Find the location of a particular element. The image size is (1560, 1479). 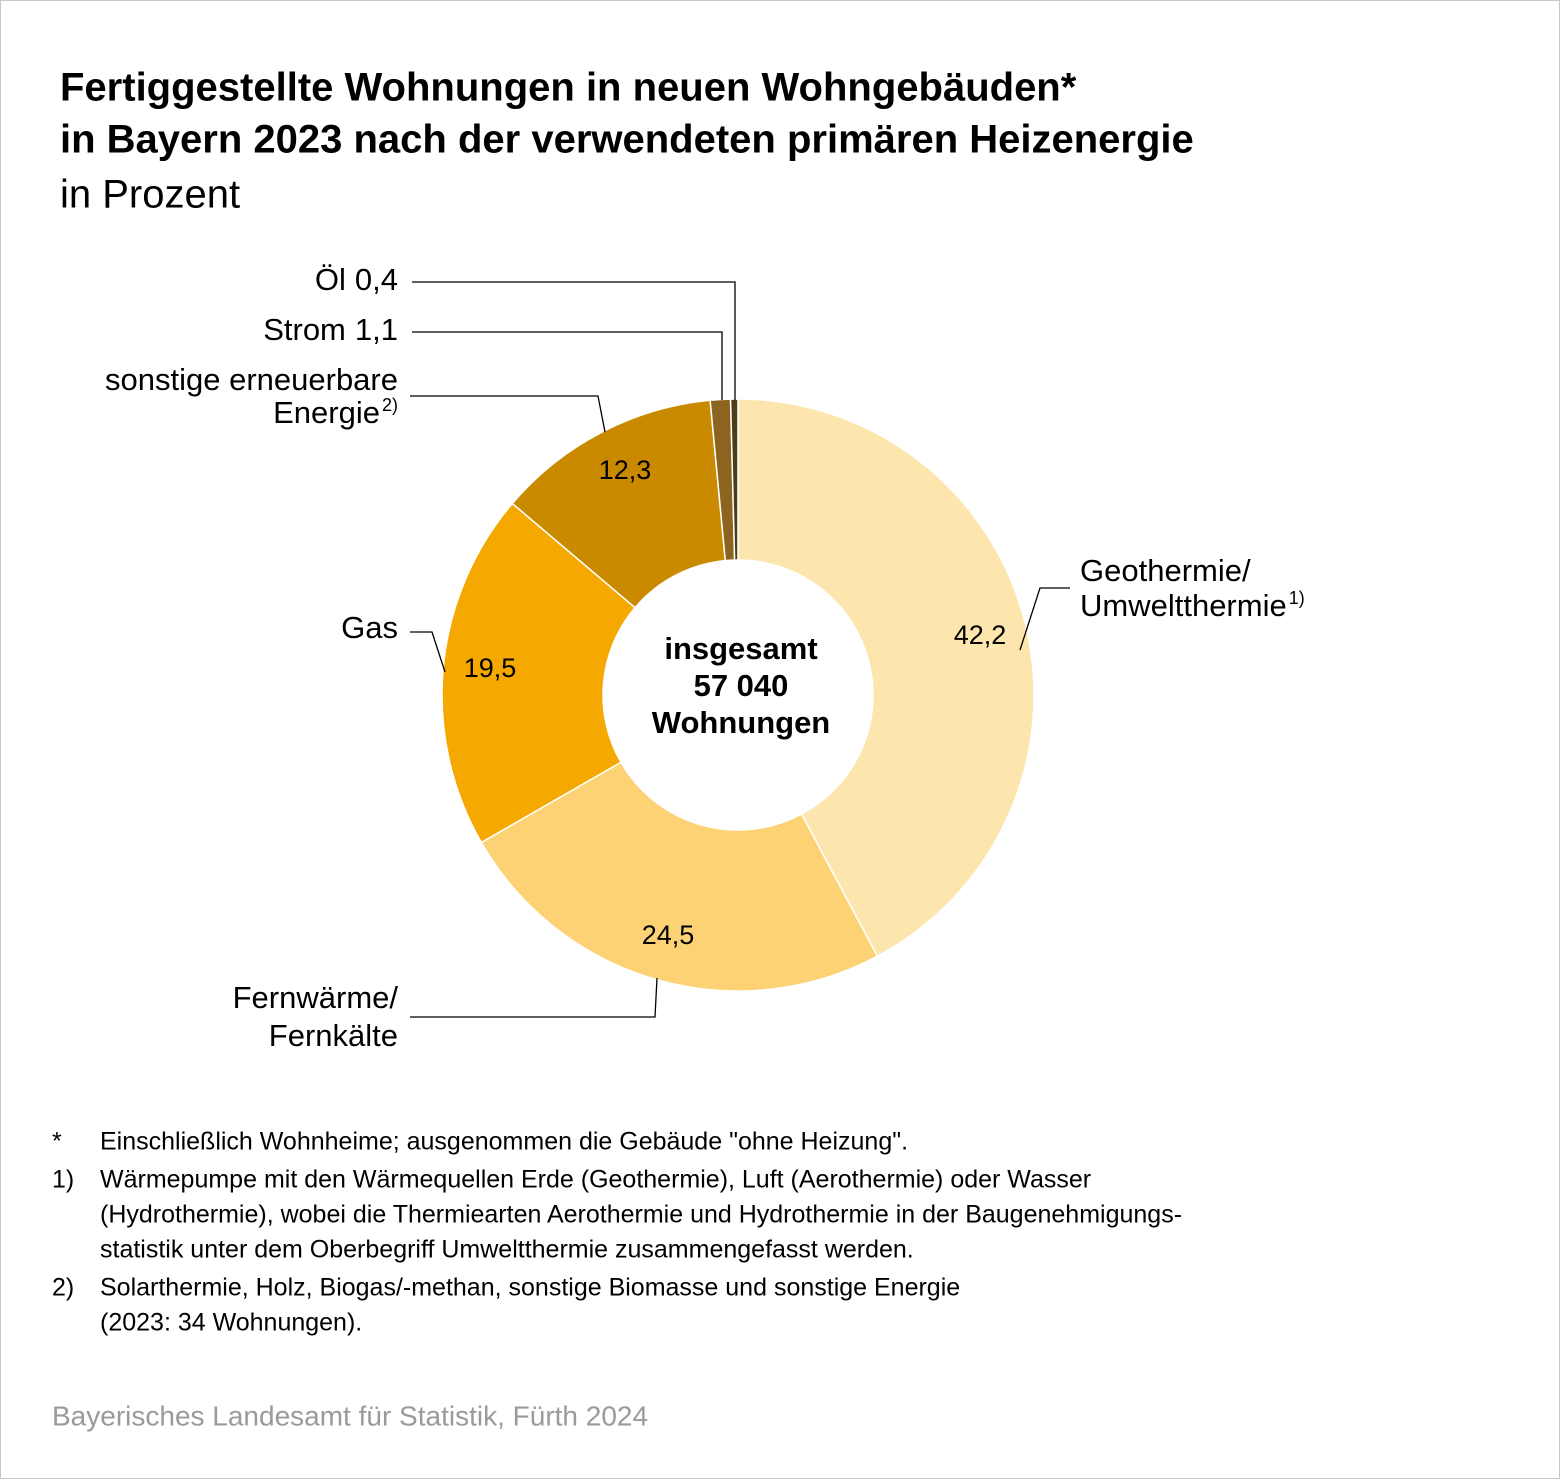

category-text: Strom is located at coordinates (304, 329).